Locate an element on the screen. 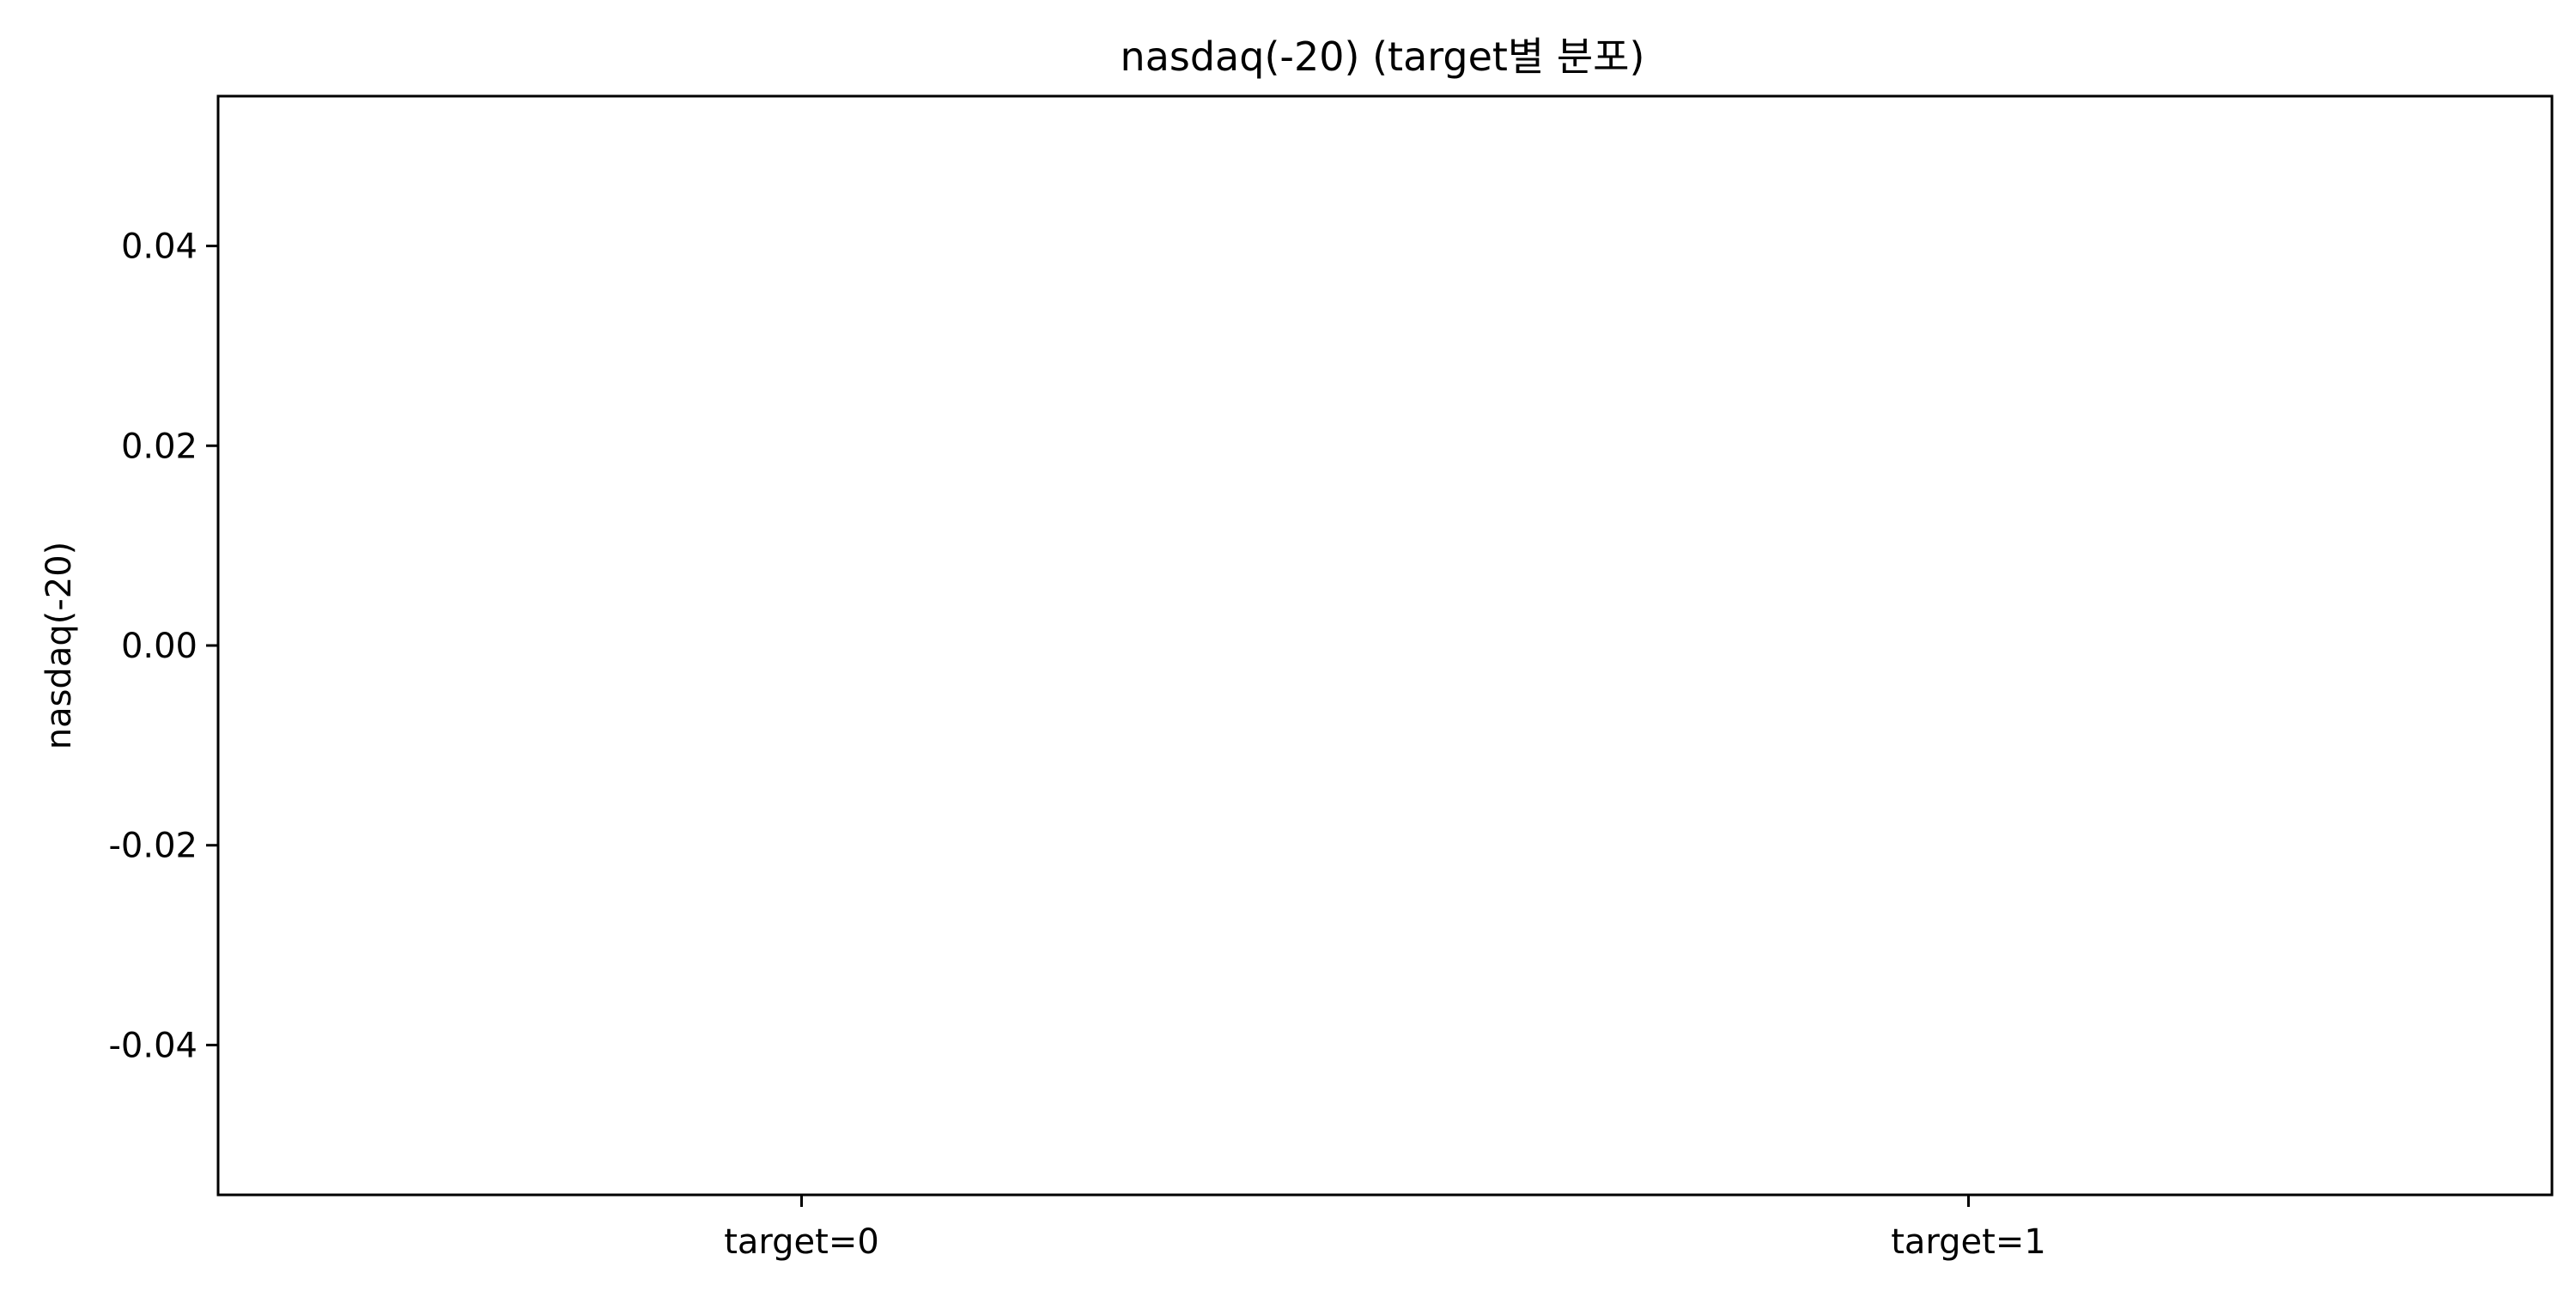  y-tick-label: 0.02 is located at coordinates (159, 446).